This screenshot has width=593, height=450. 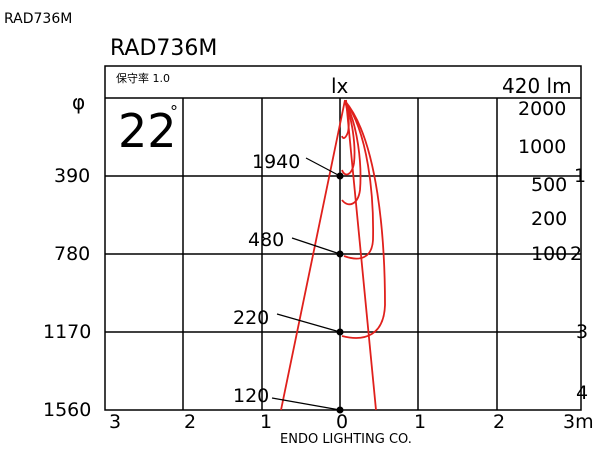 What do you see at coordinates (576, 254) in the screenshot?
I see `right-tick-label: 2` at bounding box center [576, 254].